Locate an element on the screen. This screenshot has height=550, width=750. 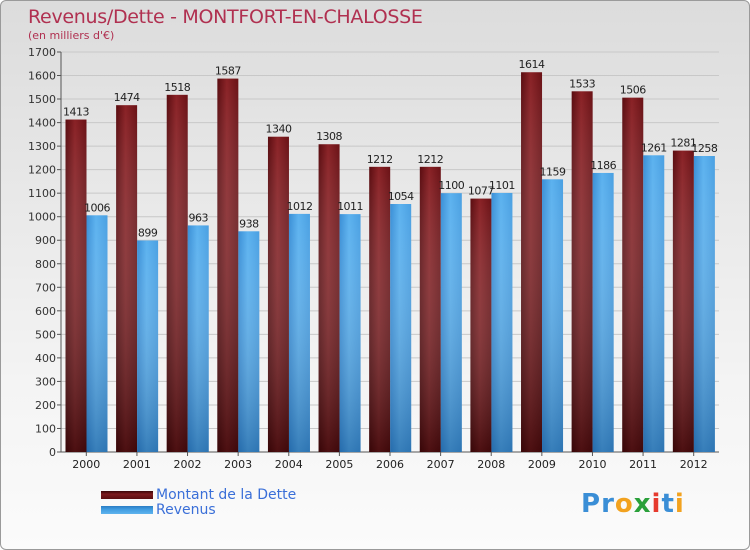
legend-item-dette: Montant de la Dette is located at coordinates (199, 494).